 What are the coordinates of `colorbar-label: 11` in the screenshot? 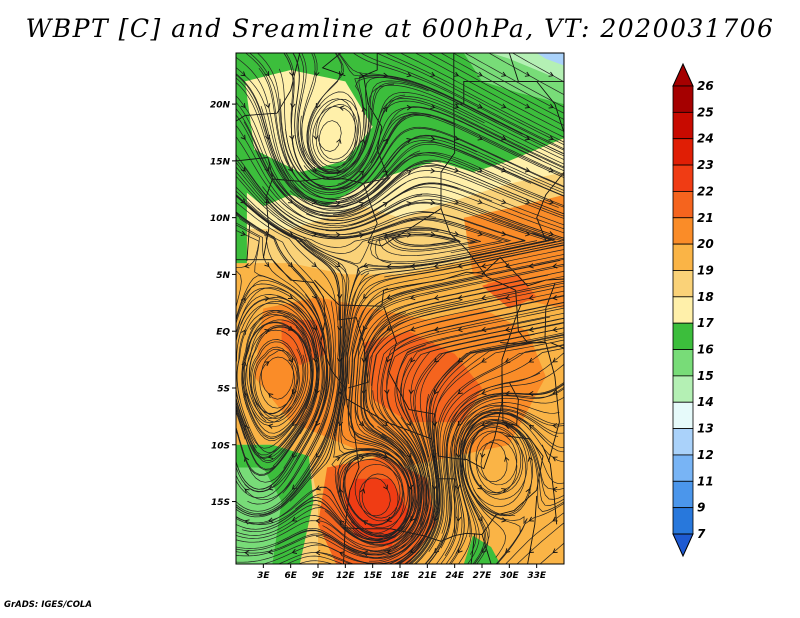 It's located at (705, 481).